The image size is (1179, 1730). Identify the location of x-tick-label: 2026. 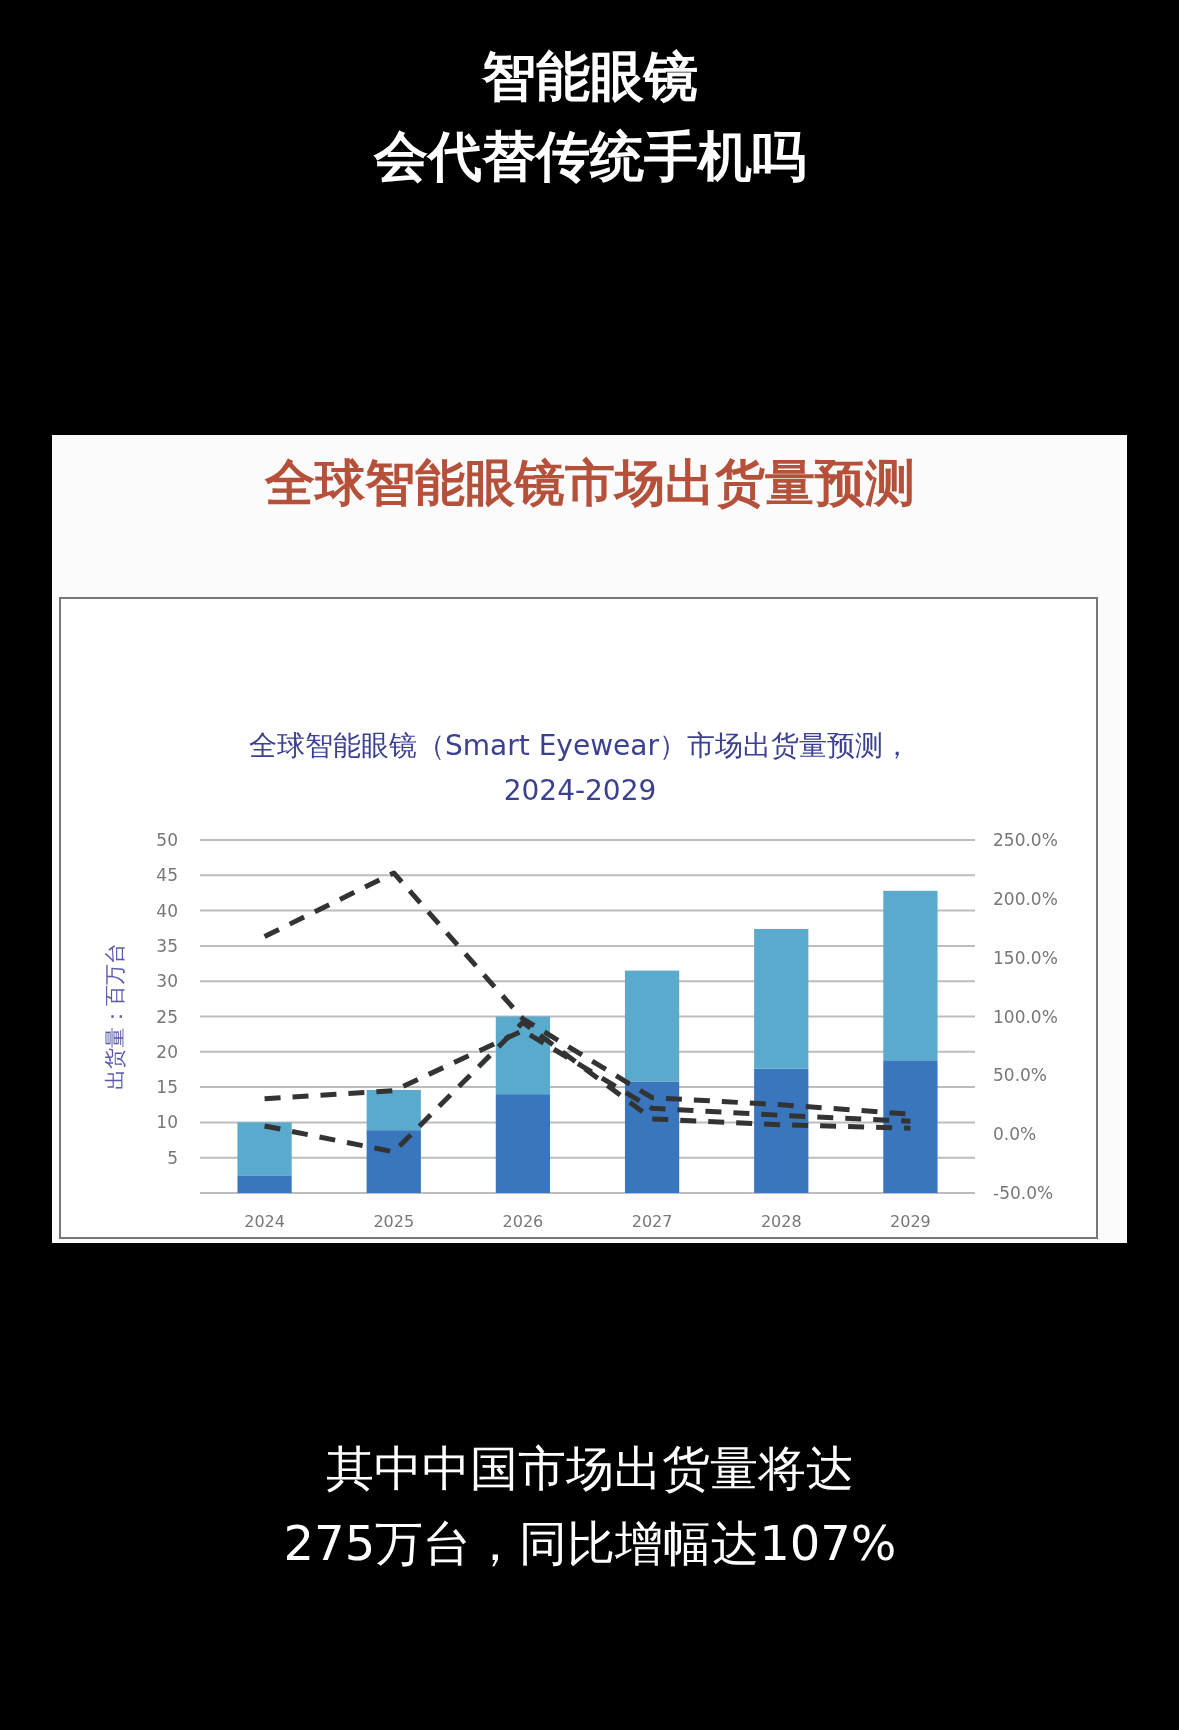
(523, 1221).